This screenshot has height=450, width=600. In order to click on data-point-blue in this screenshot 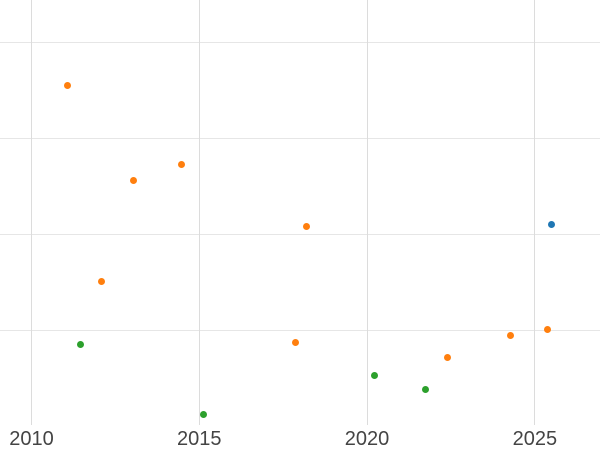, I will do `click(551, 224)`.